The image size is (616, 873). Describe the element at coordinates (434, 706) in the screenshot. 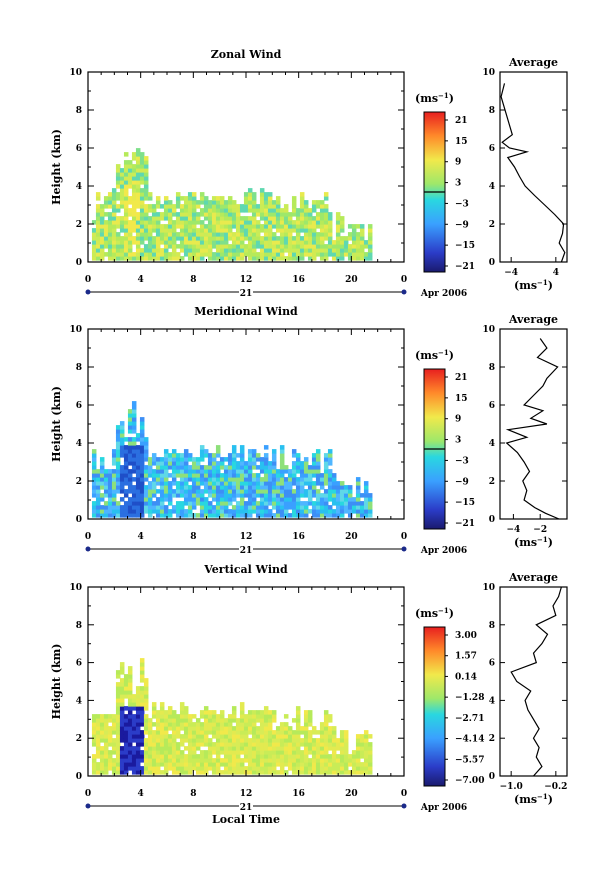

I see `colorbar` at that location.